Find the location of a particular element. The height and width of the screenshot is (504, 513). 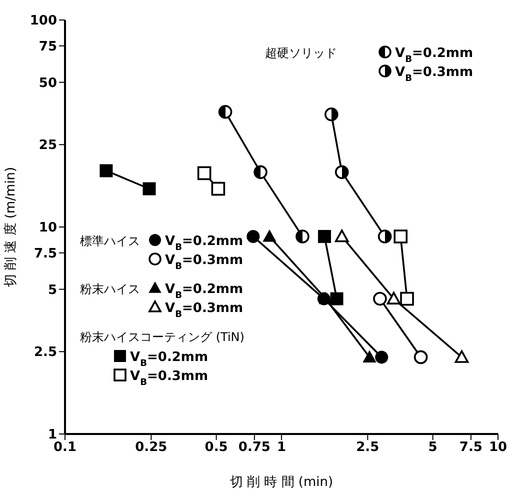

y-tick-label: 10 is located at coordinates (47, 228).